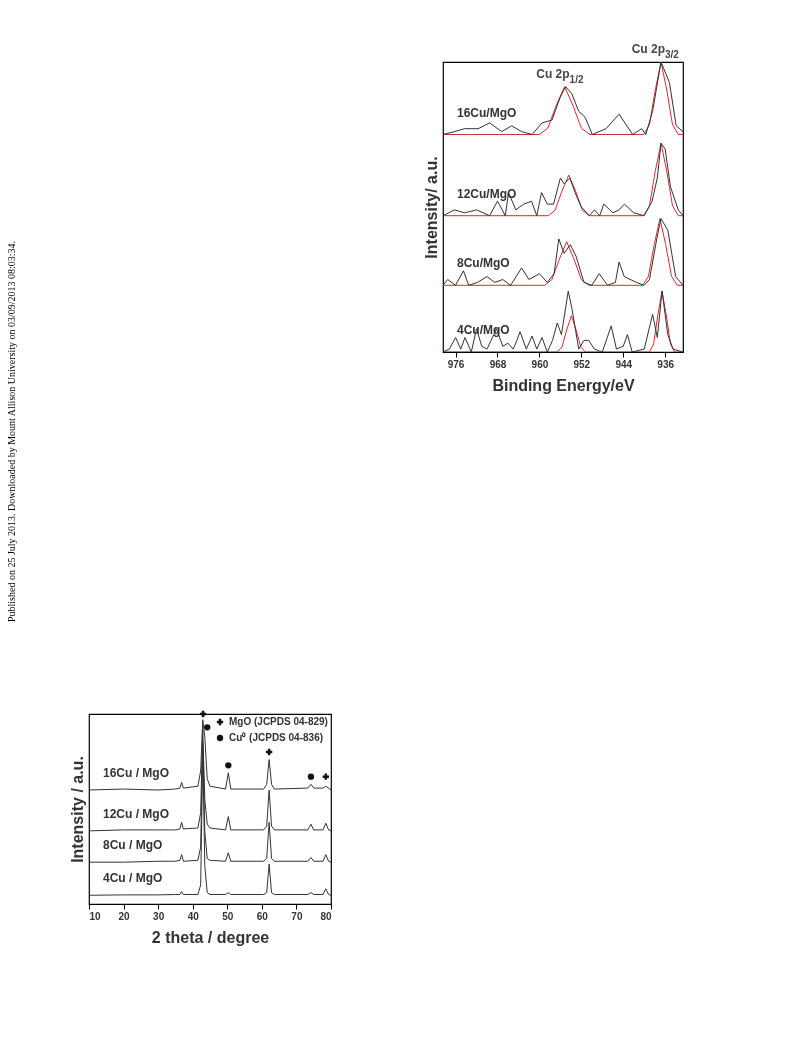 The width and height of the screenshot is (793, 1039). Describe the element at coordinates (136, 773) in the screenshot. I see `series-label: 16Cu / MgO` at that location.